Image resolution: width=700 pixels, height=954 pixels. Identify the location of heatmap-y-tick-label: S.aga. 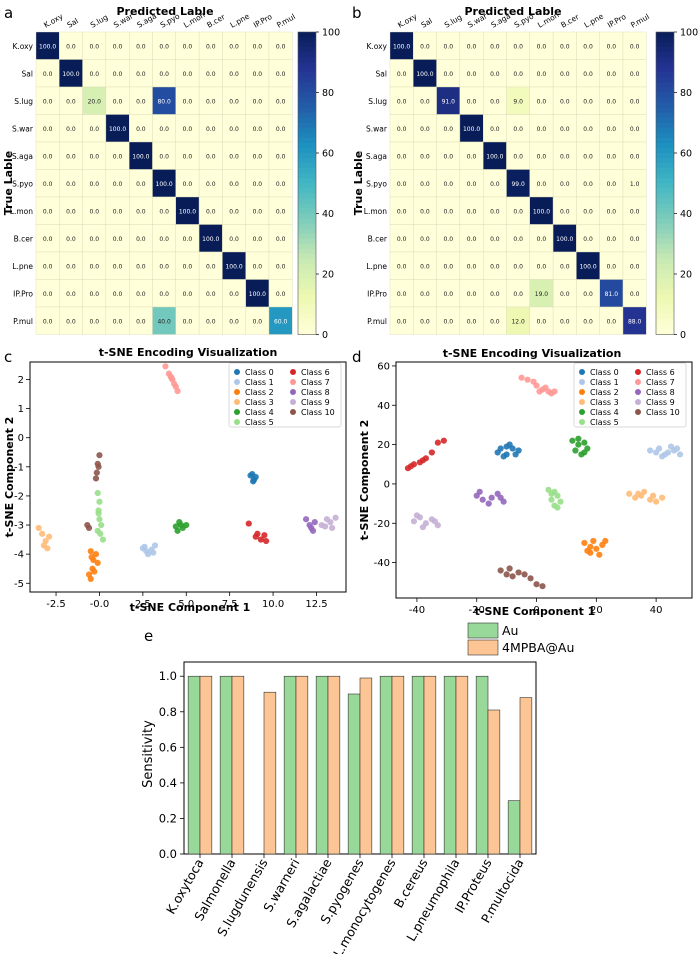
(376, 156).